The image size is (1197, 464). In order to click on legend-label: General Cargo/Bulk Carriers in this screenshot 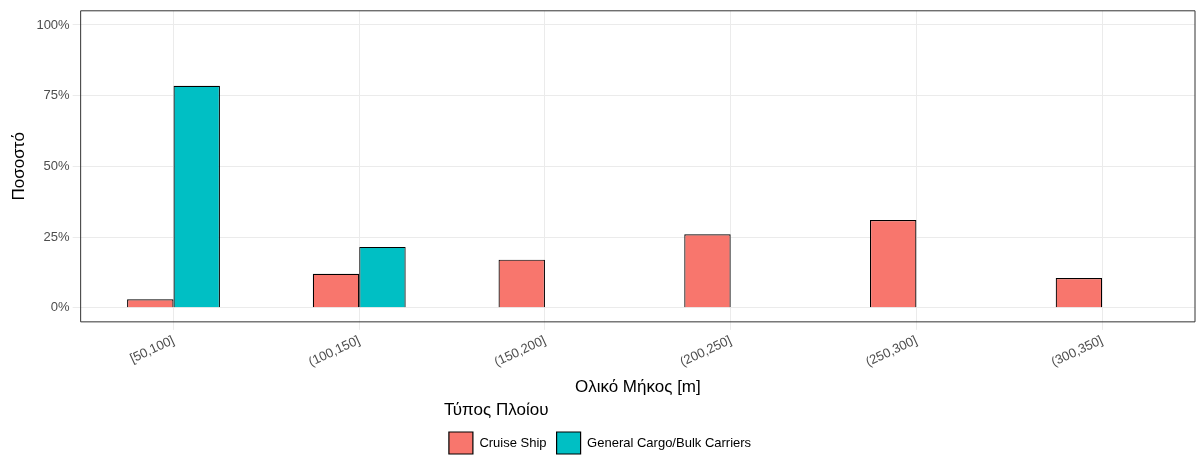, I will do `click(669, 442)`.